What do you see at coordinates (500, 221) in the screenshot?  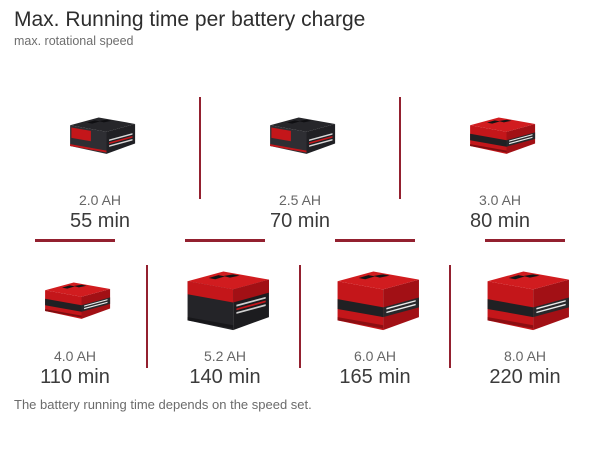 I see `battery-runtime-value: 80 min` at bounding box center [500, 221].